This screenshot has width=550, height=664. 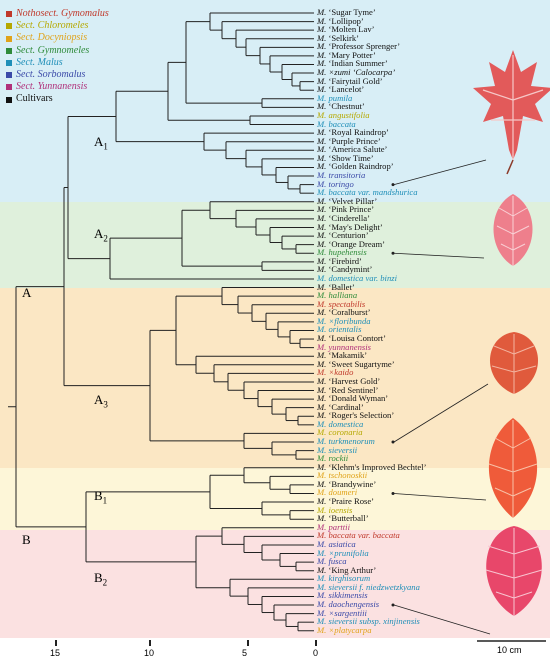 I want to click on legend-label: Sect. Yunnanensis, so click(x=52, y=87).